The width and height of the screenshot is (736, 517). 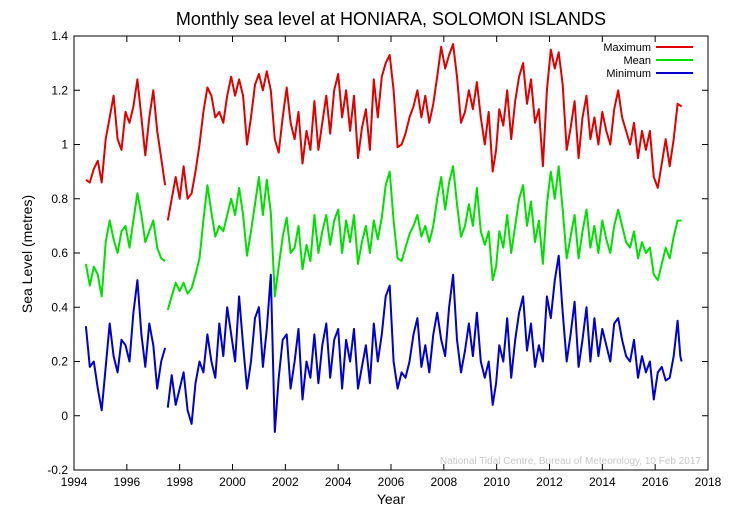 What do you see at coordinates (602, 482) in the screenshot?
I see `x-tick-label: 2014` at bounding box center [602, 482].